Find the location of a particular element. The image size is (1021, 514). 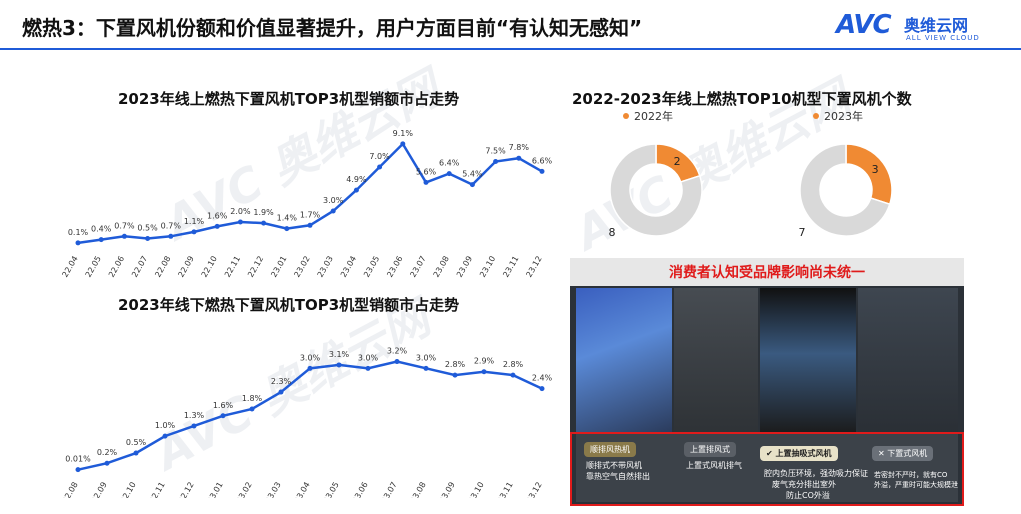

caption-tag-lower-fan: ✕ 下置式风机 is located at coordinates (903, 453).